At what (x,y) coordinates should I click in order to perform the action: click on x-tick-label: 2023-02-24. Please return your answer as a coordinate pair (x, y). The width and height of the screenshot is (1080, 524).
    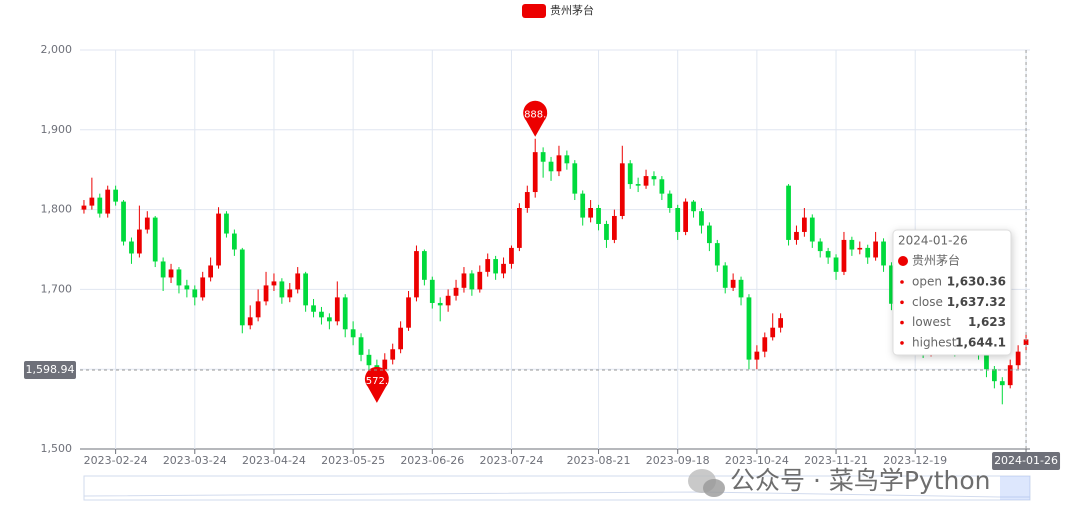
    Looking at the image, I should click on (116, 460).